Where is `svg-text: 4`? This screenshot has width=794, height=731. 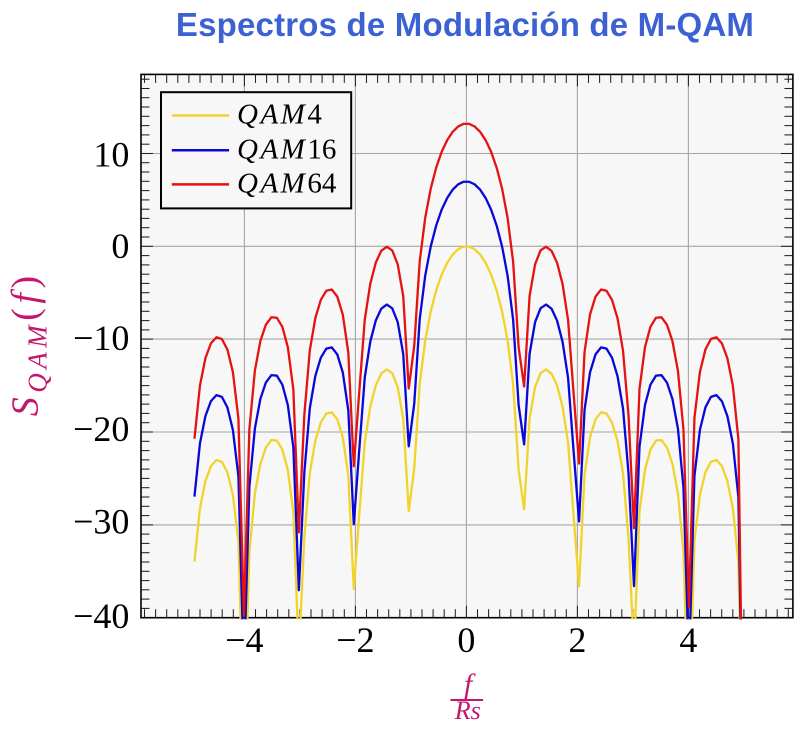 svg-text: 4 is located at coordinates (688, 640).